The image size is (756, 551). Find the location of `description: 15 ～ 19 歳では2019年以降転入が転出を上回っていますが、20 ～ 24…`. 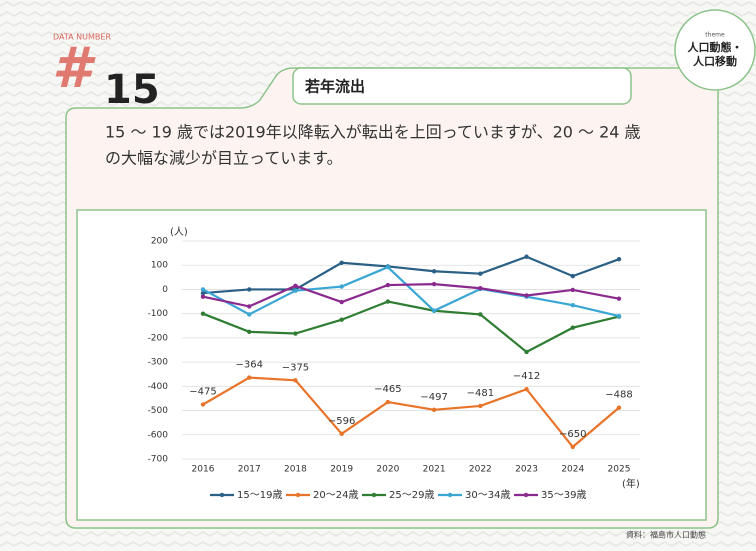

description: 15 ～ 19 歳では2019年以降転入が転出を上回っていますが、20 ～ 24… is located at coordinates (373, 132).